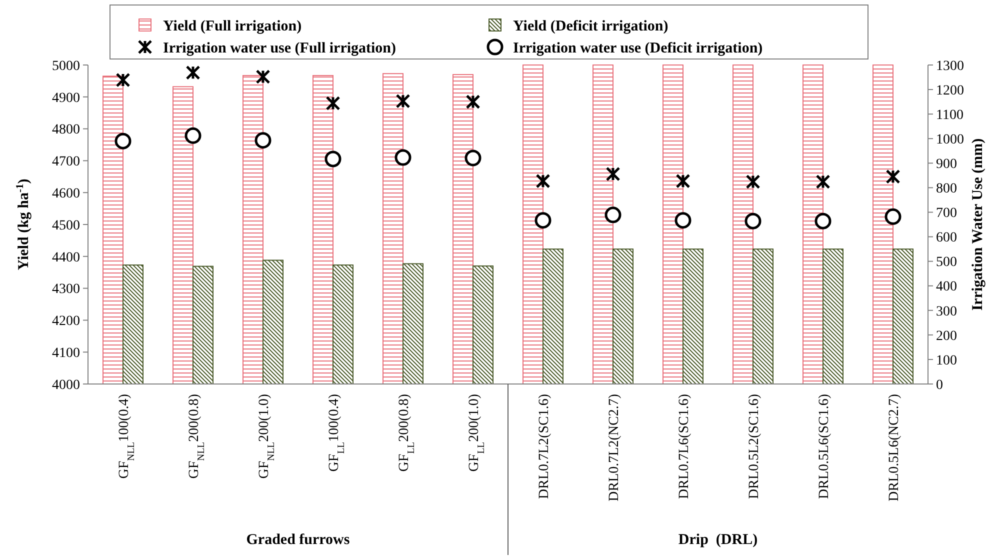 This screenshot has width=995, height=560. I want to click on x-tick-label: DRL0.5L2(SC1.6), so click(754, 446).